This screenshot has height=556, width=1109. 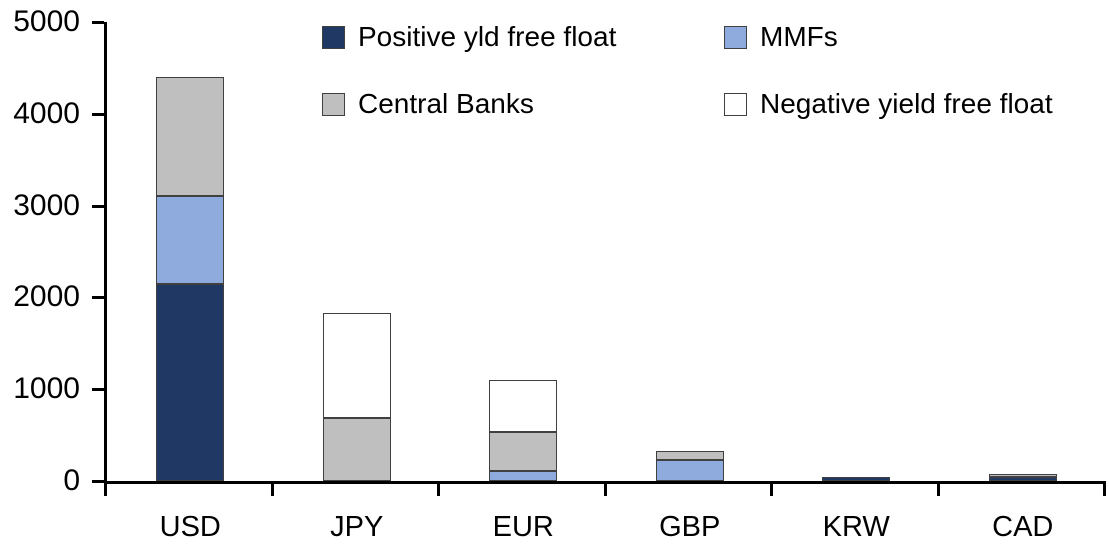 What do you see at coordinates (487, 36) in the screenshot?
I see `legend-label: Positive yld free float` at bounding box center [487, 36].